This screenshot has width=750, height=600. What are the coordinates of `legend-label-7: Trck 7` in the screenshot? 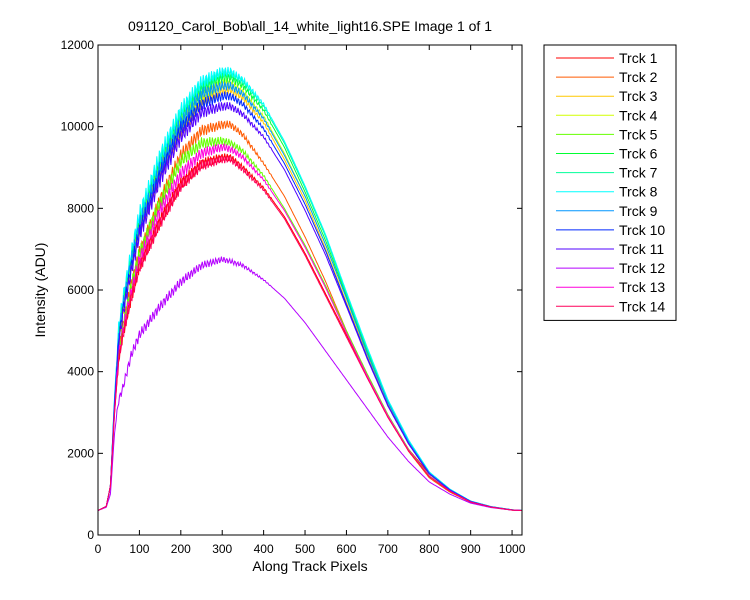 It's located at (638, 173).